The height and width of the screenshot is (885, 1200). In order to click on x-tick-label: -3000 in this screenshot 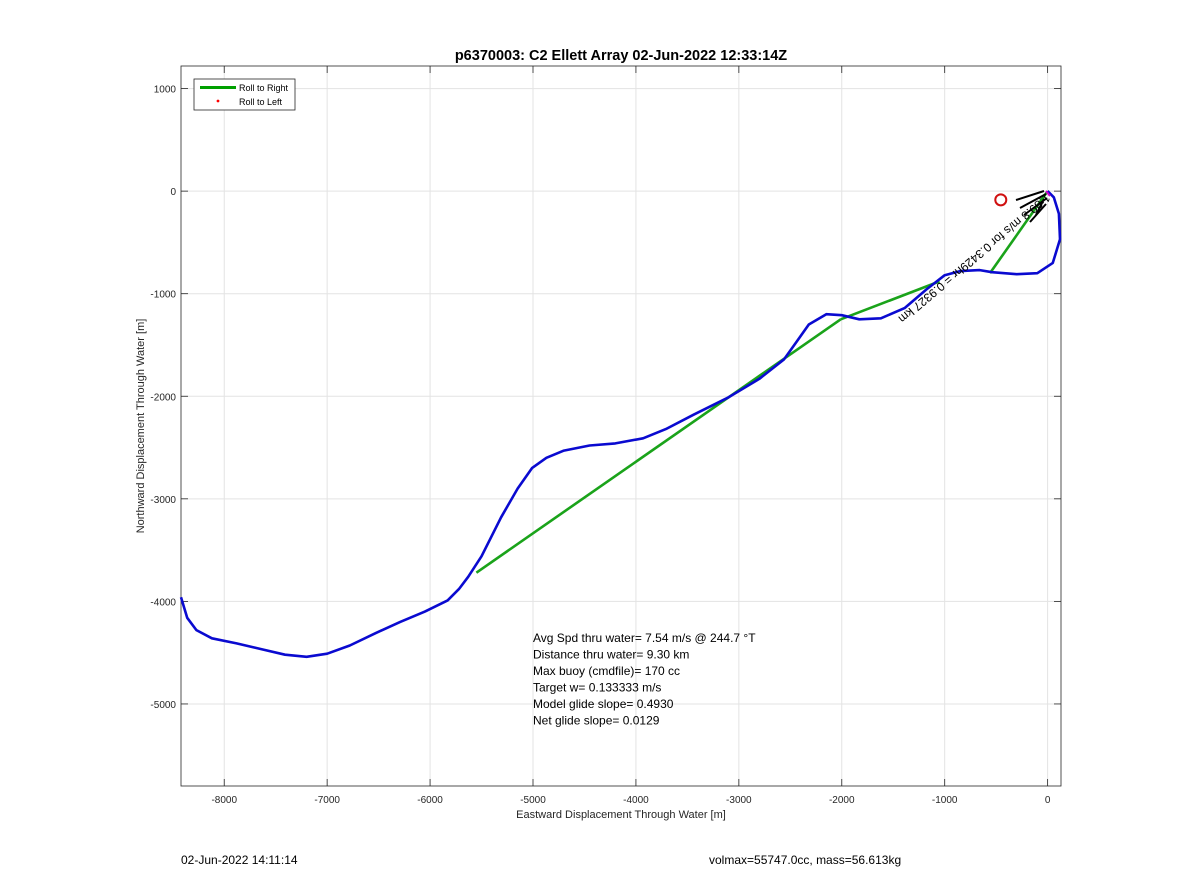, I will do `click(739, 800)`.